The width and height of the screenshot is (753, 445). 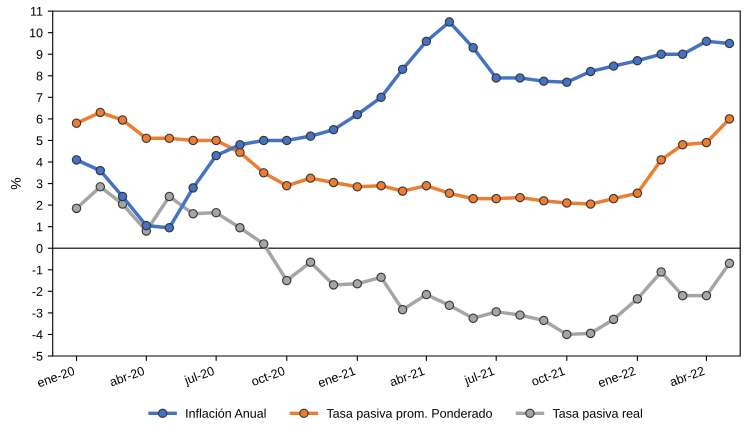 I want to click on y-tick-label: 1, so click(x=39, y=227).